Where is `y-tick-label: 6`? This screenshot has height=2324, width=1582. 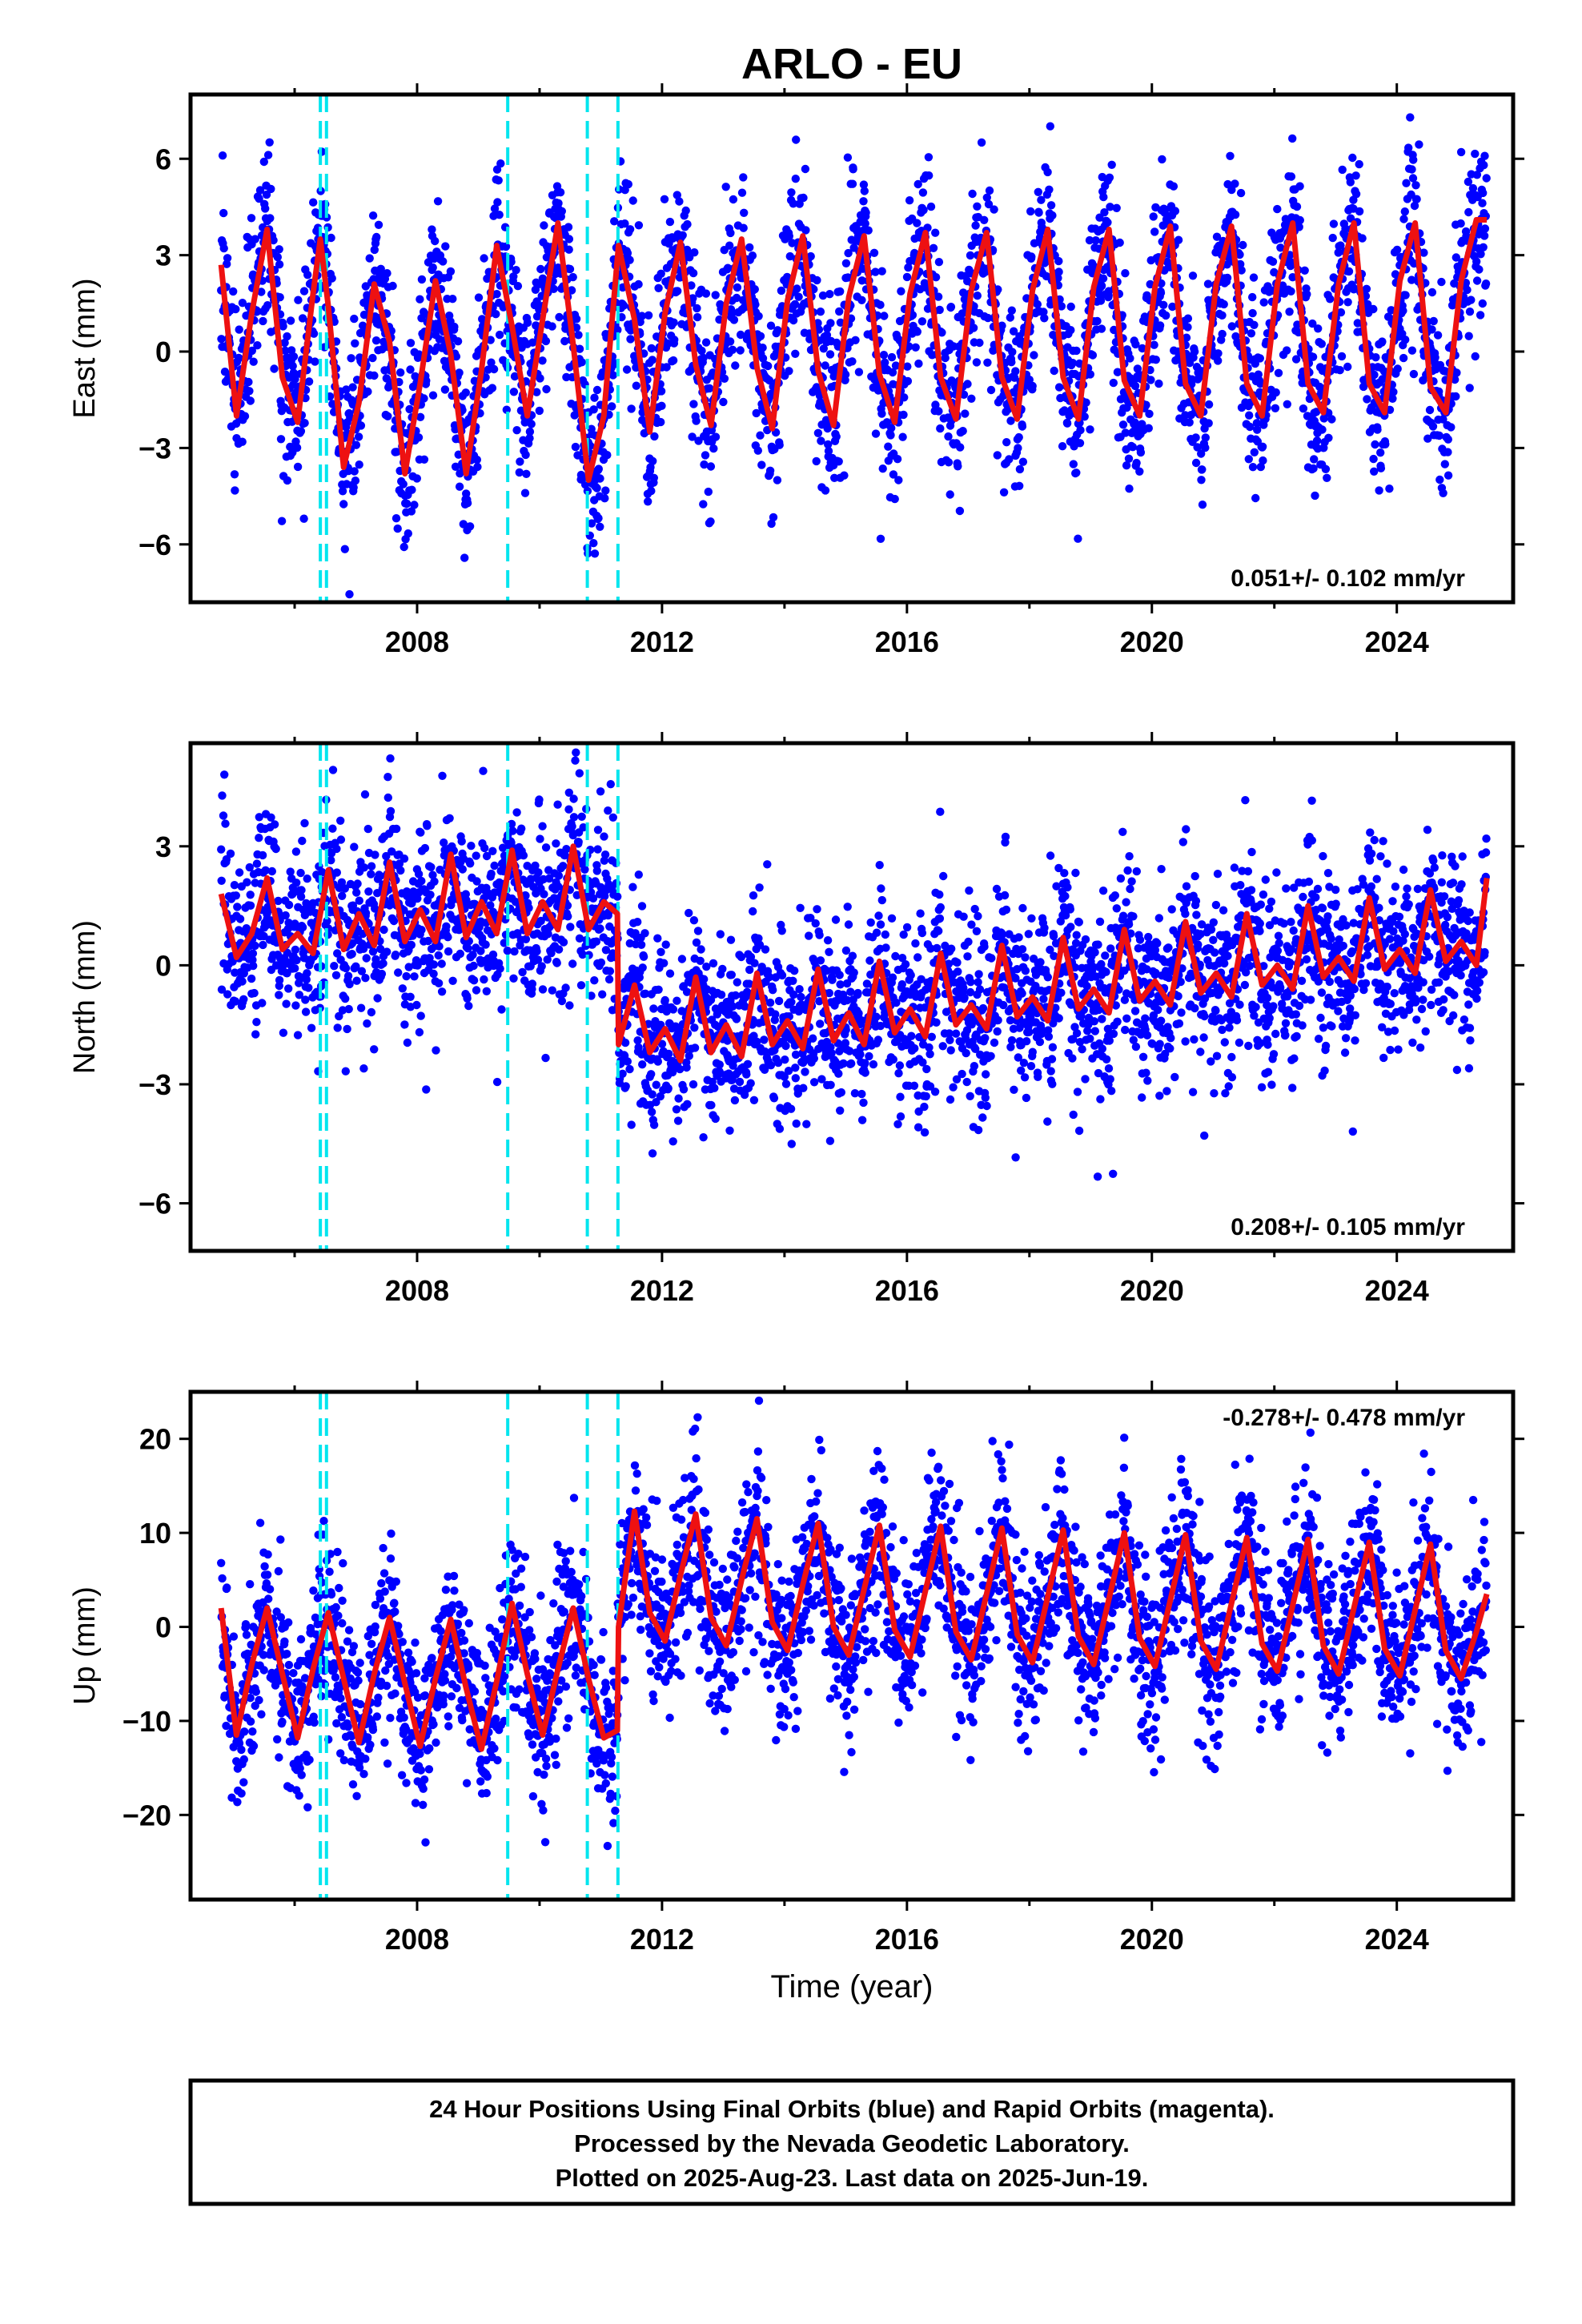 y-tick-label: 6 is located at coordinates (163, 159).